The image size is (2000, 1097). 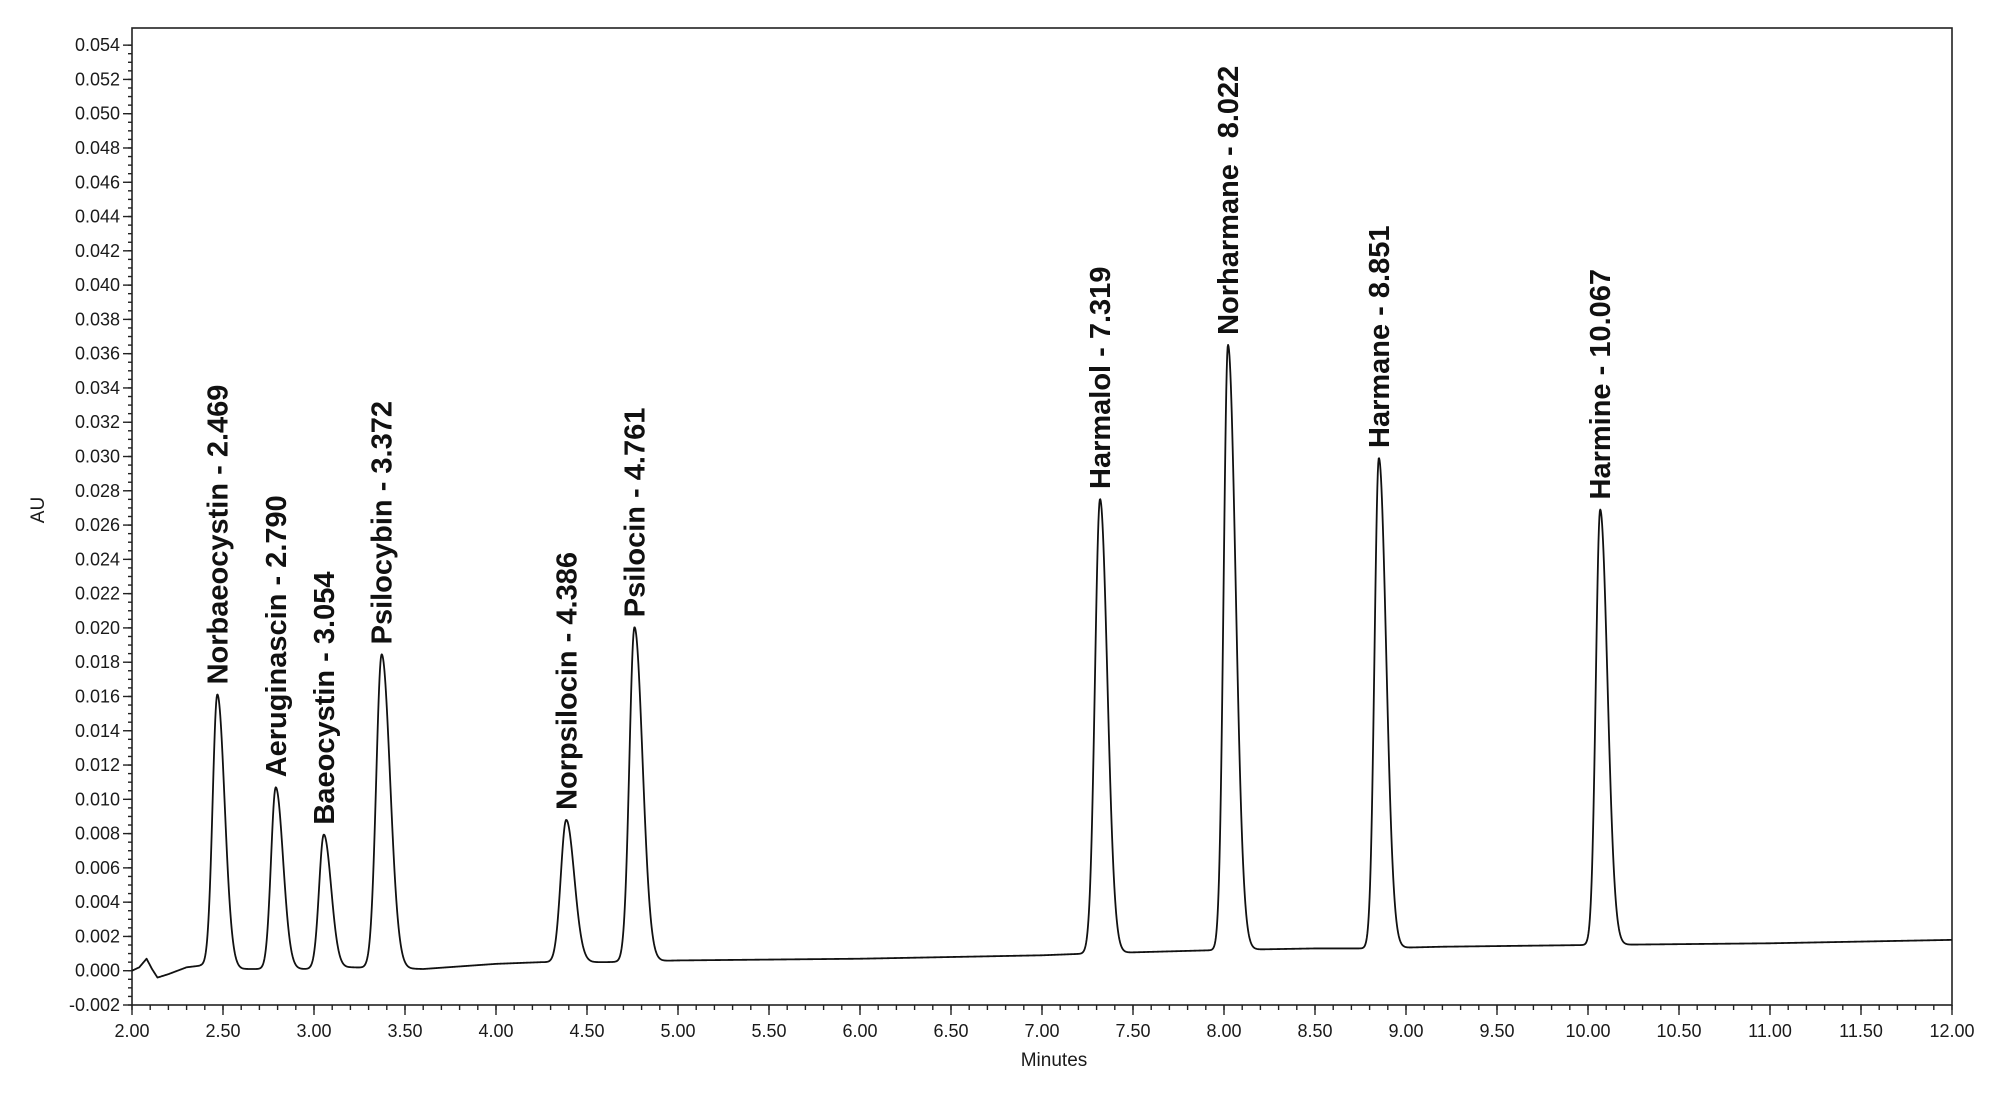 I want to click on x-tick-label: 11.00, so click(x=1770, y=1031).